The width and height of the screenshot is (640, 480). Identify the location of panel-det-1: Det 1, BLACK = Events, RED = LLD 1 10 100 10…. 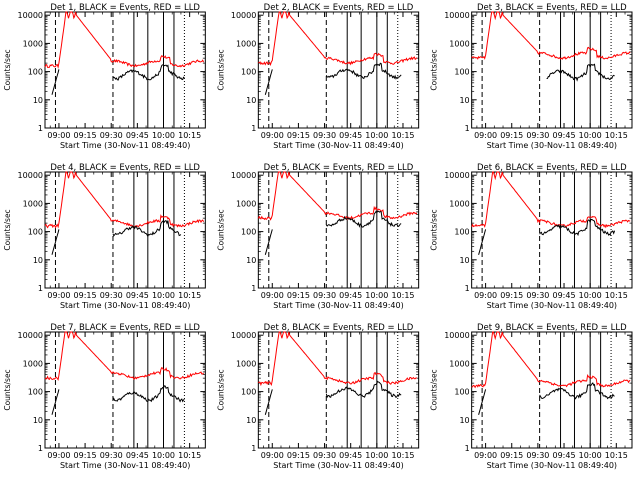
(104, 76).